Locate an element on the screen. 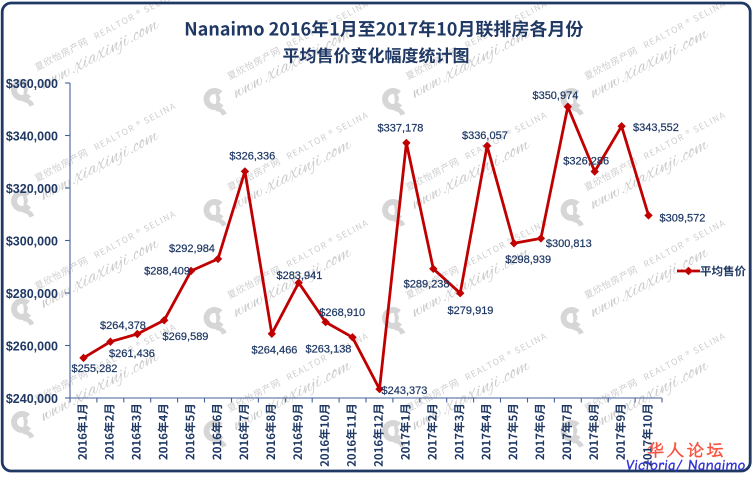 This screenshot has height=477, width=754. svg-text: $292,984 is located at coordinates (192, 249).